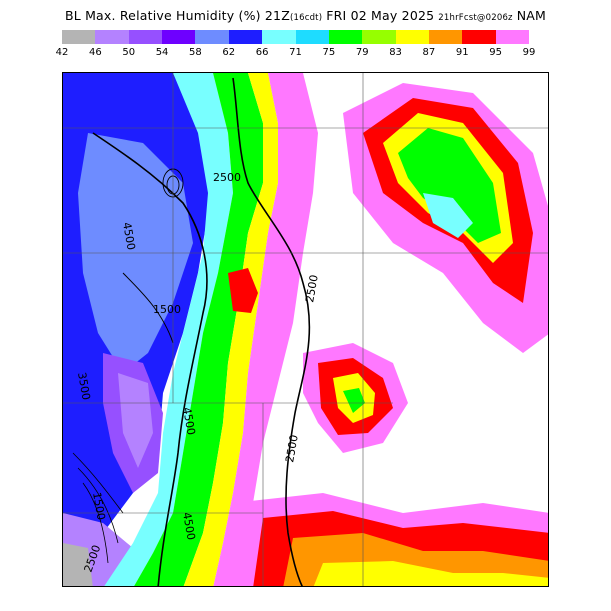 Image resolution: width=611 pixels, height=611 pixels. What do you see at coordinates (78, 564) in the screenshot?
I see `humidity-region-gray-sw` at bounding box center [78, 564].